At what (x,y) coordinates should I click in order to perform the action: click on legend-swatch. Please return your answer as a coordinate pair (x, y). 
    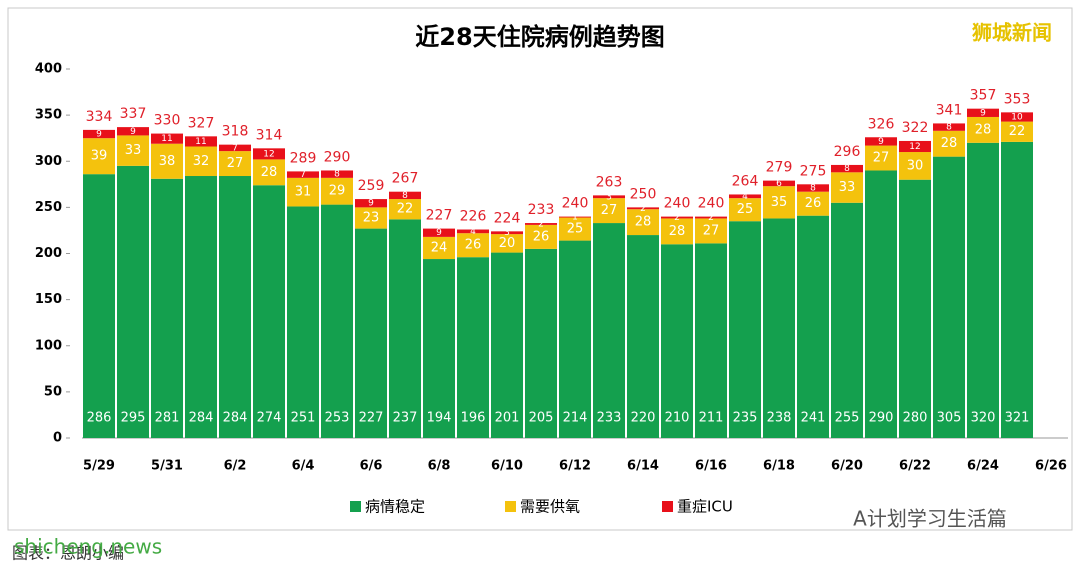
    Looking at the image, I should click on (355, 506).